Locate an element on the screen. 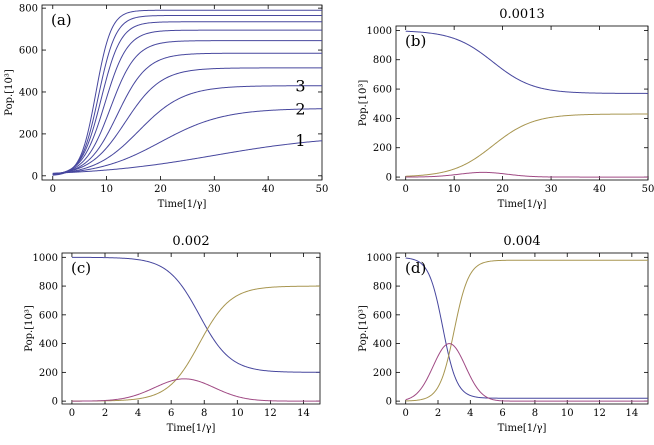 Image resolution: width=654 pixels, height=445 pixels. panel-label: (c) is located at coordinates (81, 268).